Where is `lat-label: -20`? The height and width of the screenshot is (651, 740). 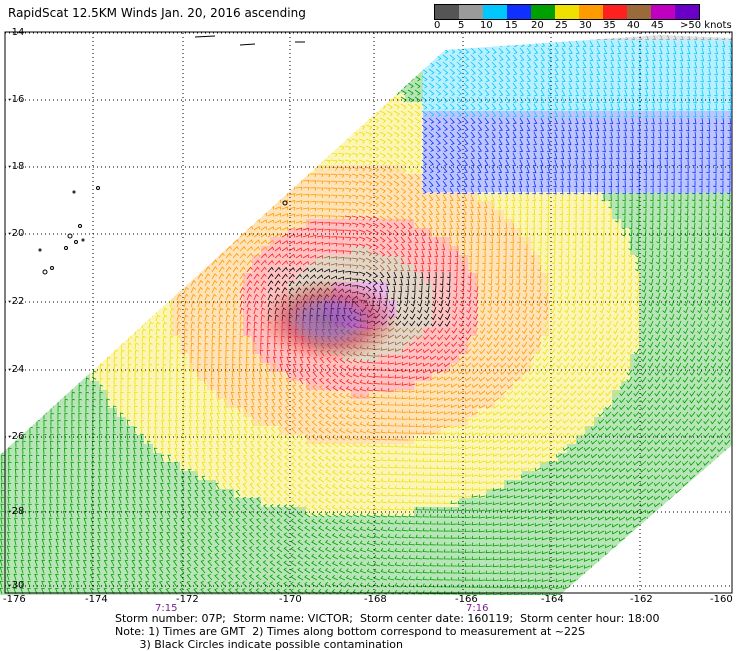
lat-label: -20 is located at coordinates (16, 233).